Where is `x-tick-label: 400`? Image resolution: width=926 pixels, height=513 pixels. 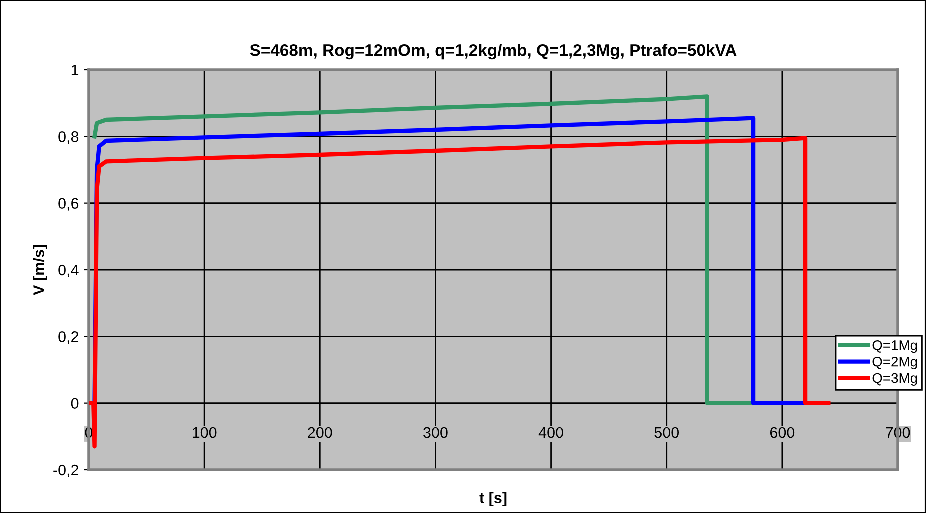 x-tick-label: 400 is located at coordinates (551, 432).